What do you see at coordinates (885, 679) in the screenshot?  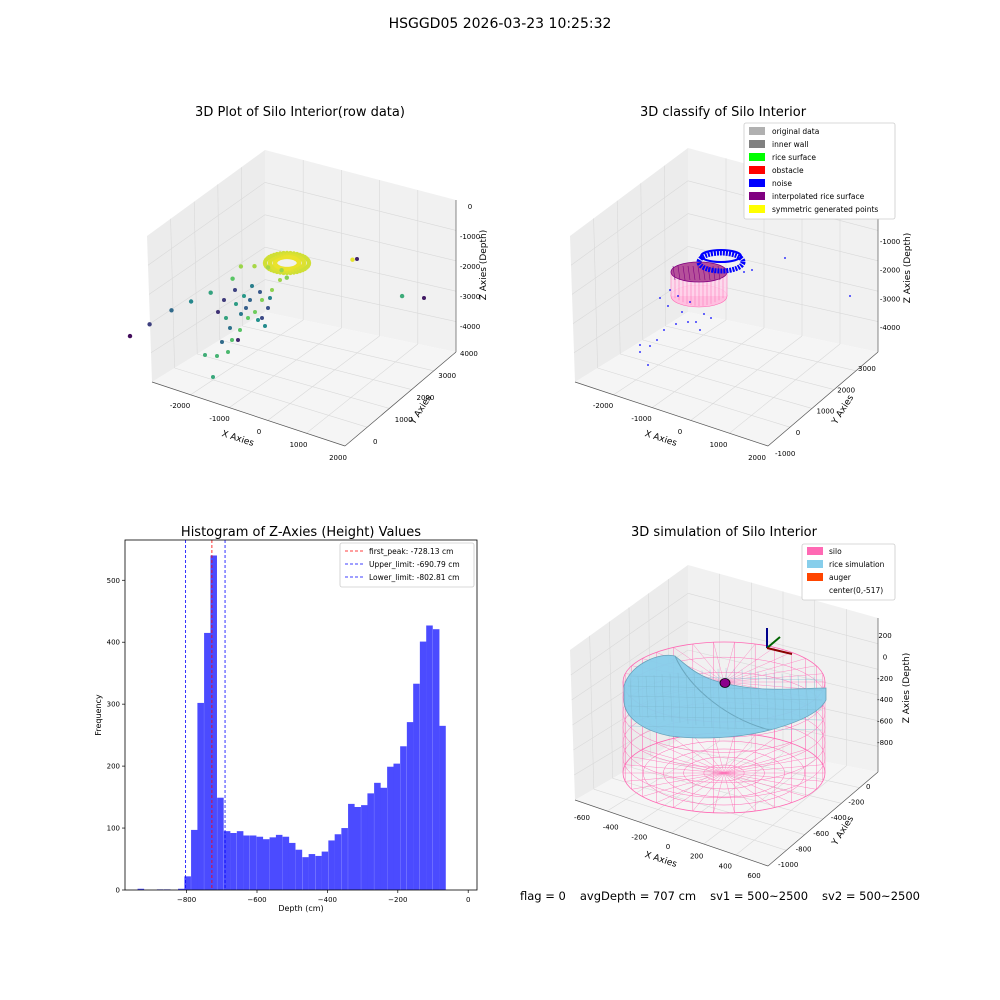 I see `z-tick-label: -200` at bounding box center [885, 679].